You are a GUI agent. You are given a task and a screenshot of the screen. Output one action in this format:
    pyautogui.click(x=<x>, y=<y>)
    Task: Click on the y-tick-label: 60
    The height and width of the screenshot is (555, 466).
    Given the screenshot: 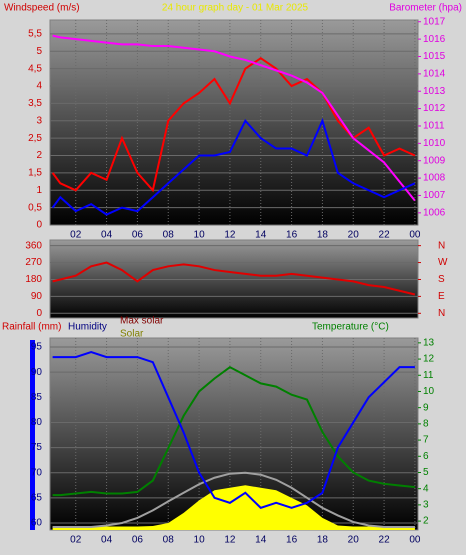 What is the action you would take?
    pyautogui.click(x=37, y=523)
    